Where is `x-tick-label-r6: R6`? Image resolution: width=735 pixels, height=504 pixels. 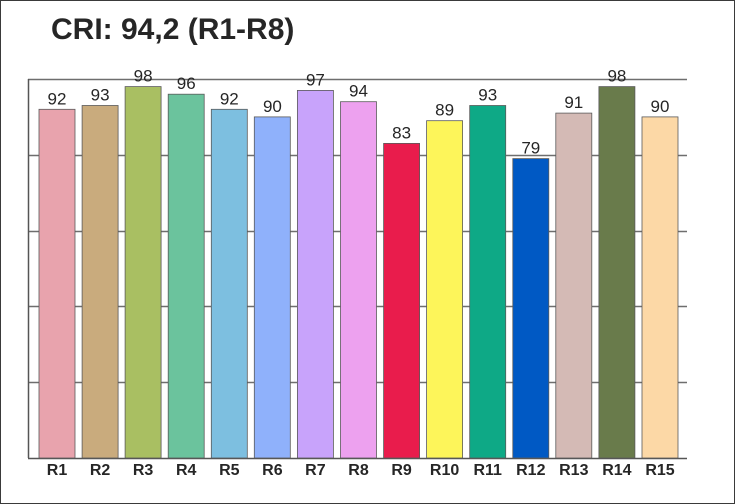
x-tick-label-r6: R6 is located at coordinates (272, 470).